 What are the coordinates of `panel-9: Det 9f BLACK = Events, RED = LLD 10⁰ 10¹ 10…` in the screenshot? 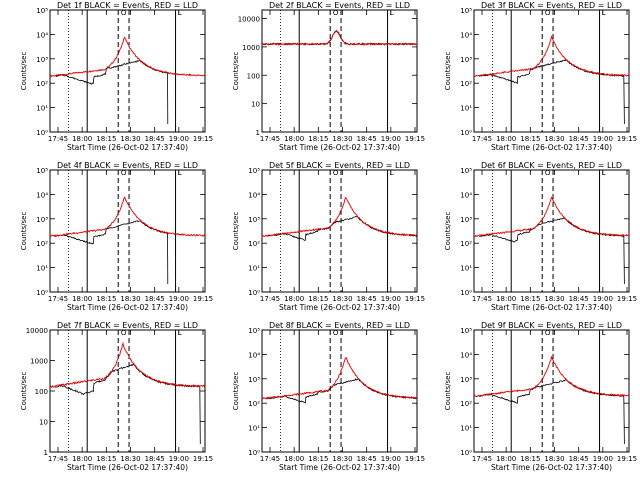 It's located at (540, 396).